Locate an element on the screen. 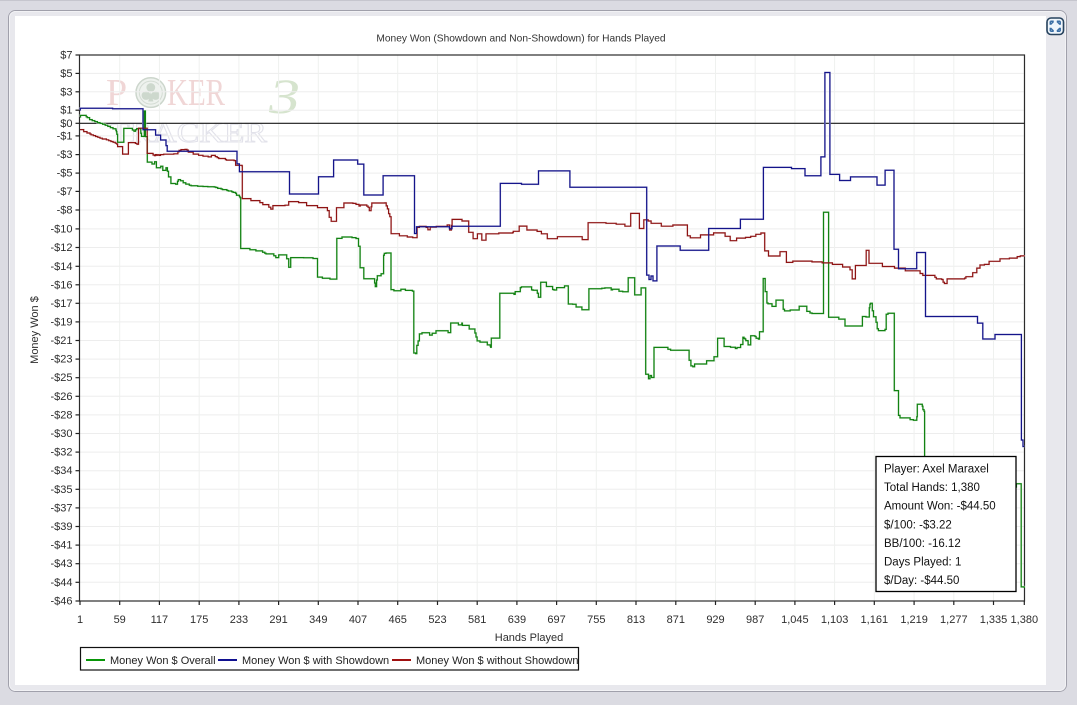 Image resolution: width=1077 pixels, height=705 pixels. svg-text: 117 is located at coordinates (160, 620).